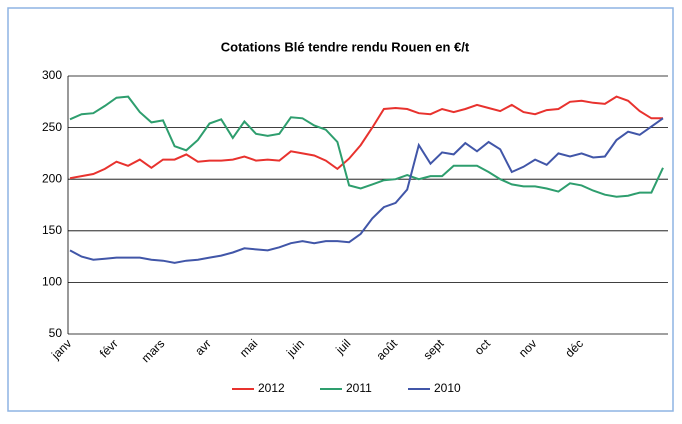  Describe the element at coordinates (345, 46) in the screenshot. I see `chart-title: Cotations Blé tendre rendu Rouen en €/t` at that location.